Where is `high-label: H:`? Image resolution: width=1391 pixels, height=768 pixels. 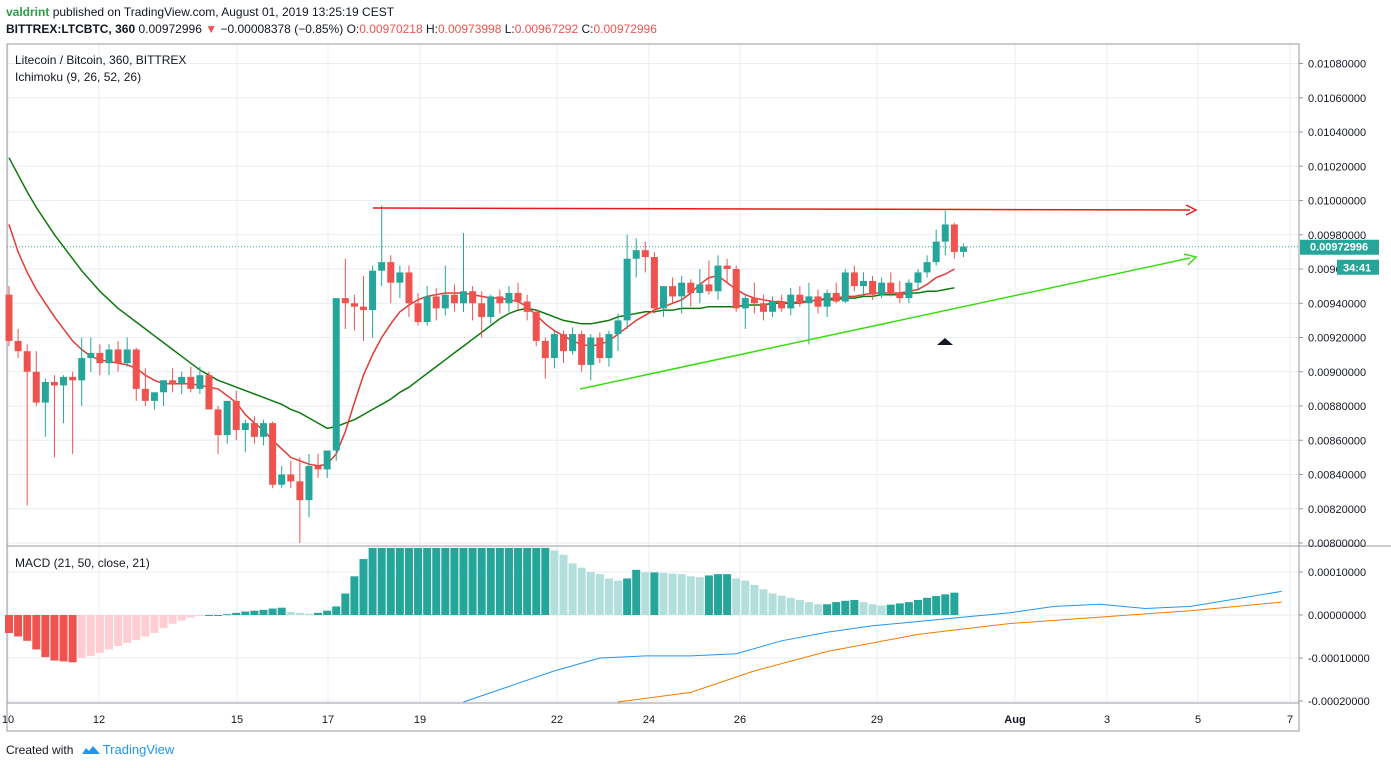 high-label: H: is located at coordinates (431, 29).